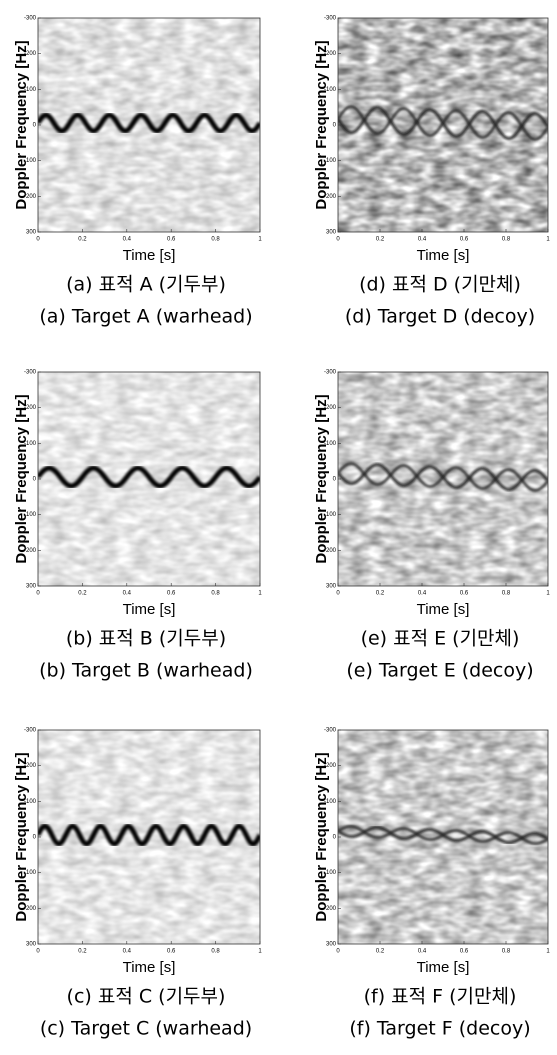 This screenshot has height=1055, width=557. I want to click on caption-en: (f) Target F (decoy), so click(439, 1029).